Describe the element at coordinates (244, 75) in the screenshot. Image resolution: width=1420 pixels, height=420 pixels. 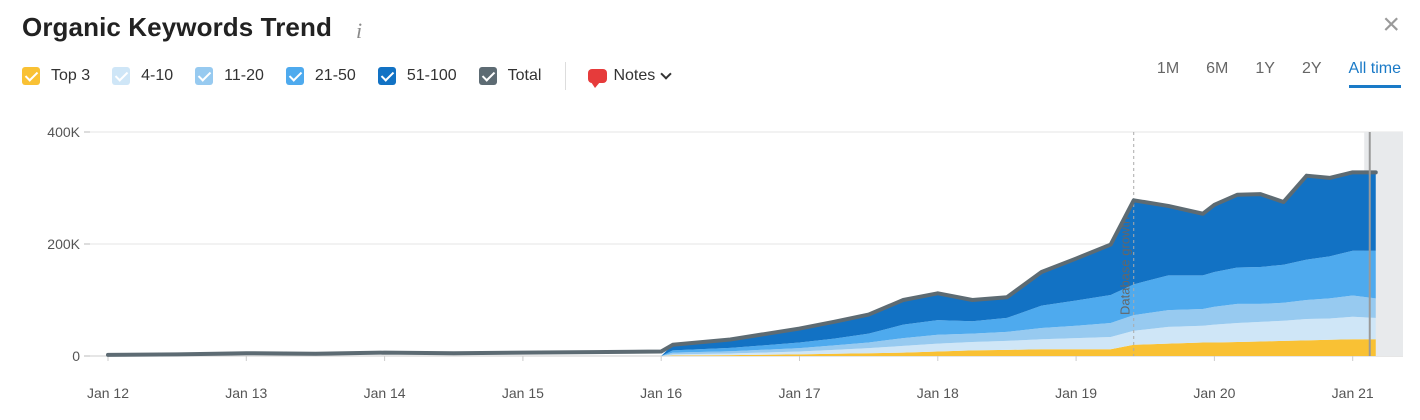
I see `legend-label: 11-20` at that location.